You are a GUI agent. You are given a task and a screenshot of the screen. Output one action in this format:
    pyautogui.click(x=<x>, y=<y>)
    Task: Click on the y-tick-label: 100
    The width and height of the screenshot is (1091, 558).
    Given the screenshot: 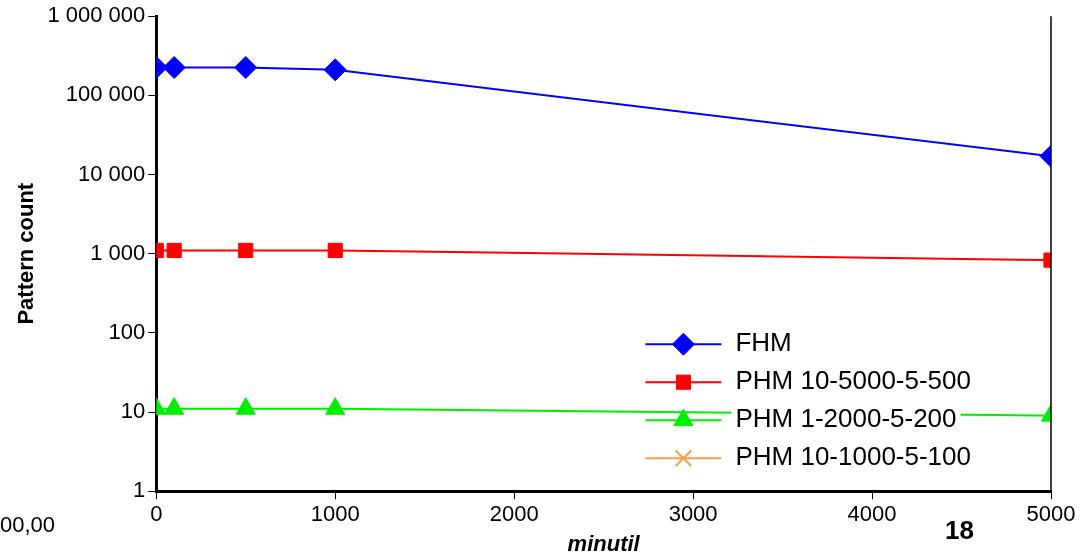 What is the action you would take?
    pyautogui.click(x=127, y=331)
    